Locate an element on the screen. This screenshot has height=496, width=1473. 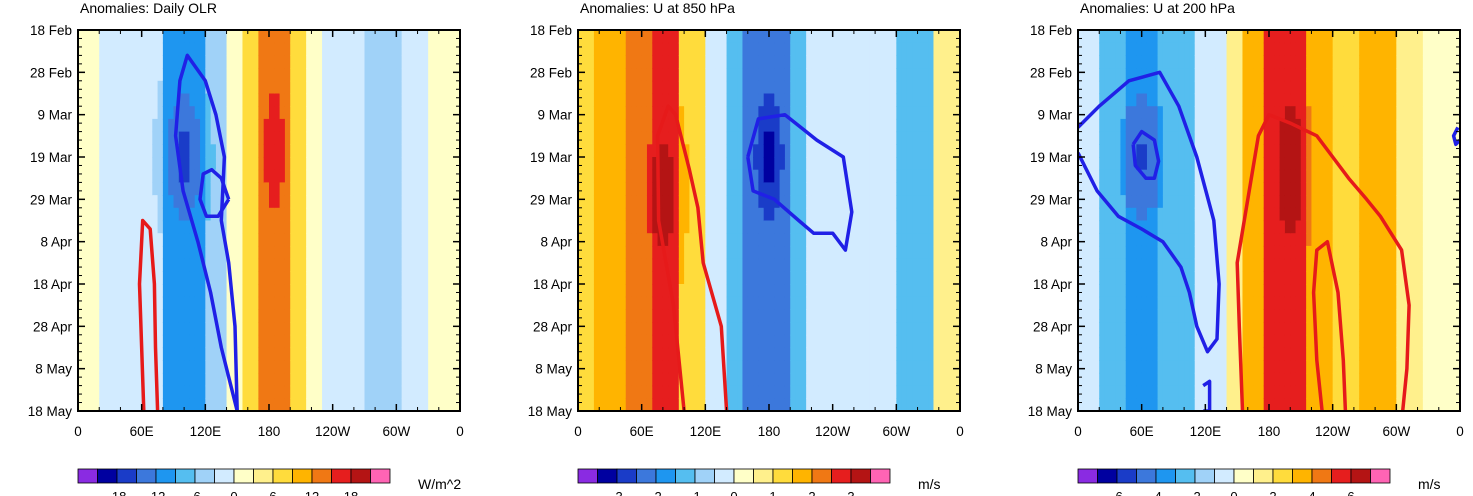
colorbar-swatch is located at coordinates (282, 476).